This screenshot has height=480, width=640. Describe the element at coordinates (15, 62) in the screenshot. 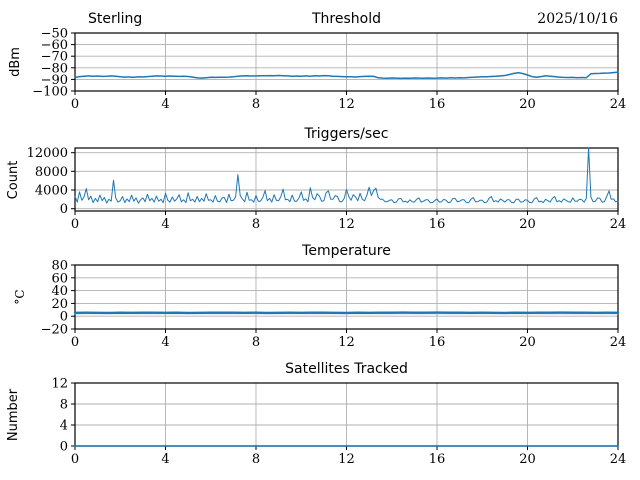

I see `panel1-ylabel: dBm` at that location.